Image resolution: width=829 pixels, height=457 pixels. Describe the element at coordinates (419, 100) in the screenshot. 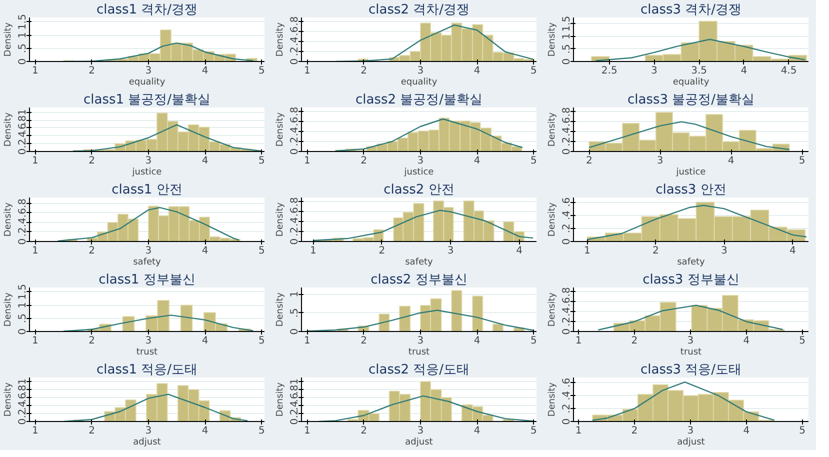

I see `chart-title: class2 불공정/불확실` at that location.